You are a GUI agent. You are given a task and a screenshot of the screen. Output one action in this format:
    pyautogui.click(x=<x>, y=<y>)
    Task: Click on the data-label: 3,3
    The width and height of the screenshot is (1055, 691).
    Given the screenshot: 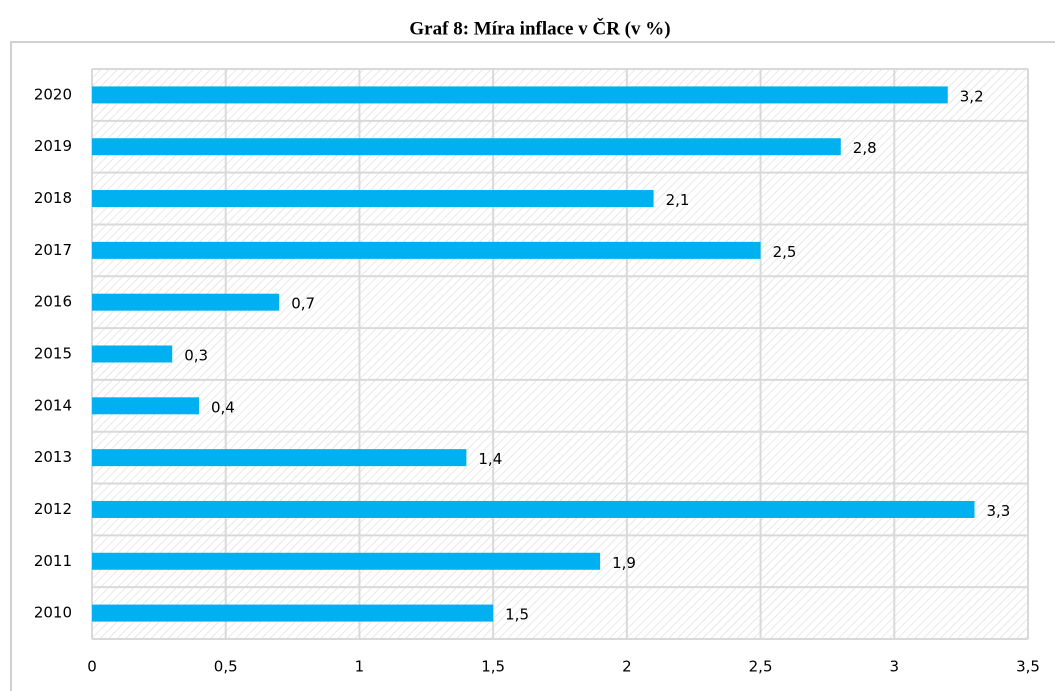 What is the action you would take?
    pyautogui.click(x=999, y=511)
    